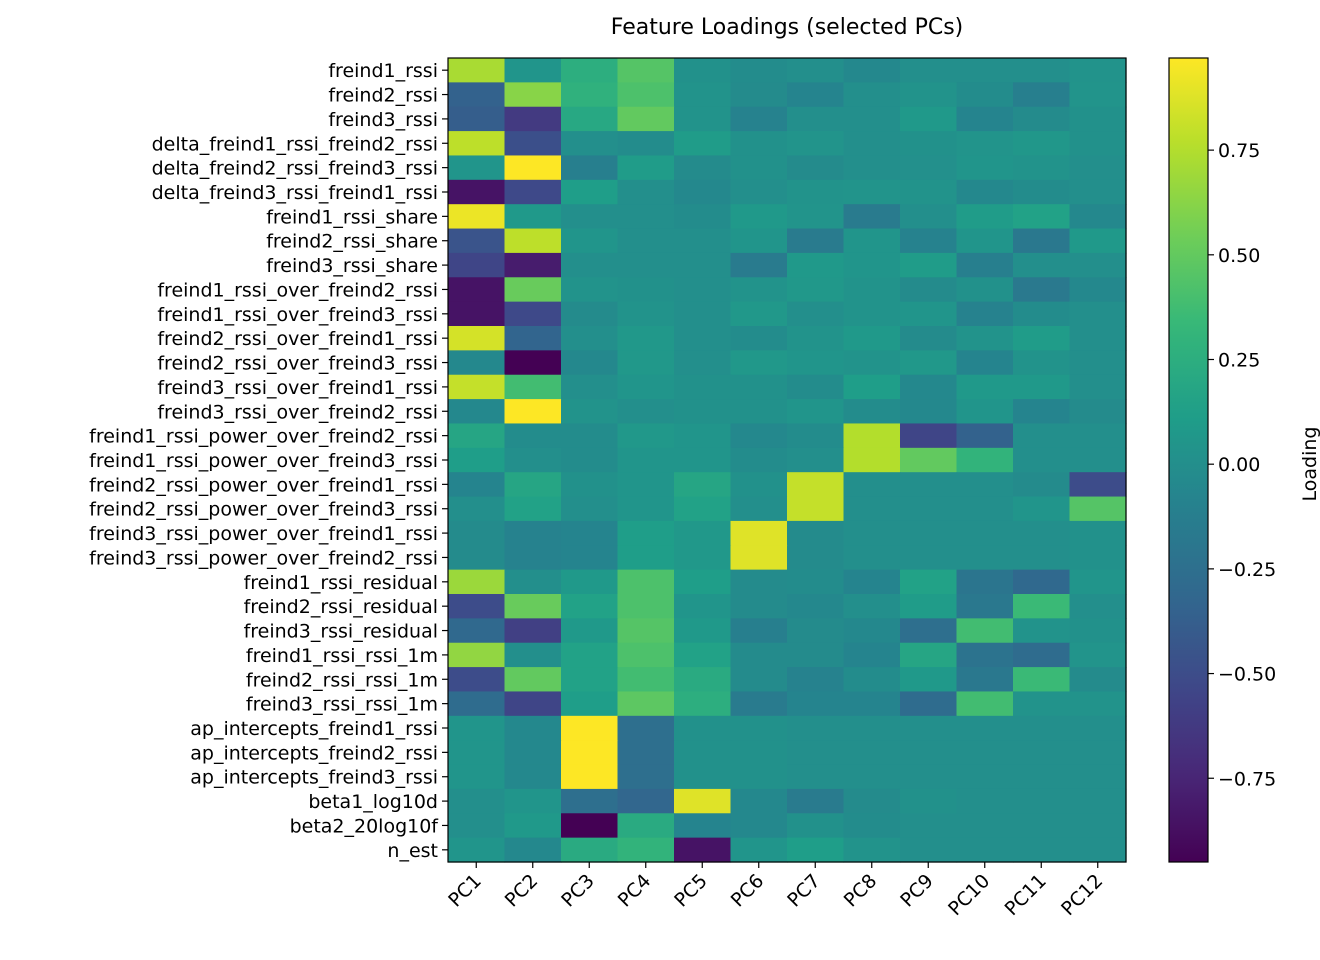 Image resolution: width=1320 pixels, height=960 pixels. Describe the element at coordinates (635, 891) in the screenshot. I see `x-tick-label: PC4` at that location.